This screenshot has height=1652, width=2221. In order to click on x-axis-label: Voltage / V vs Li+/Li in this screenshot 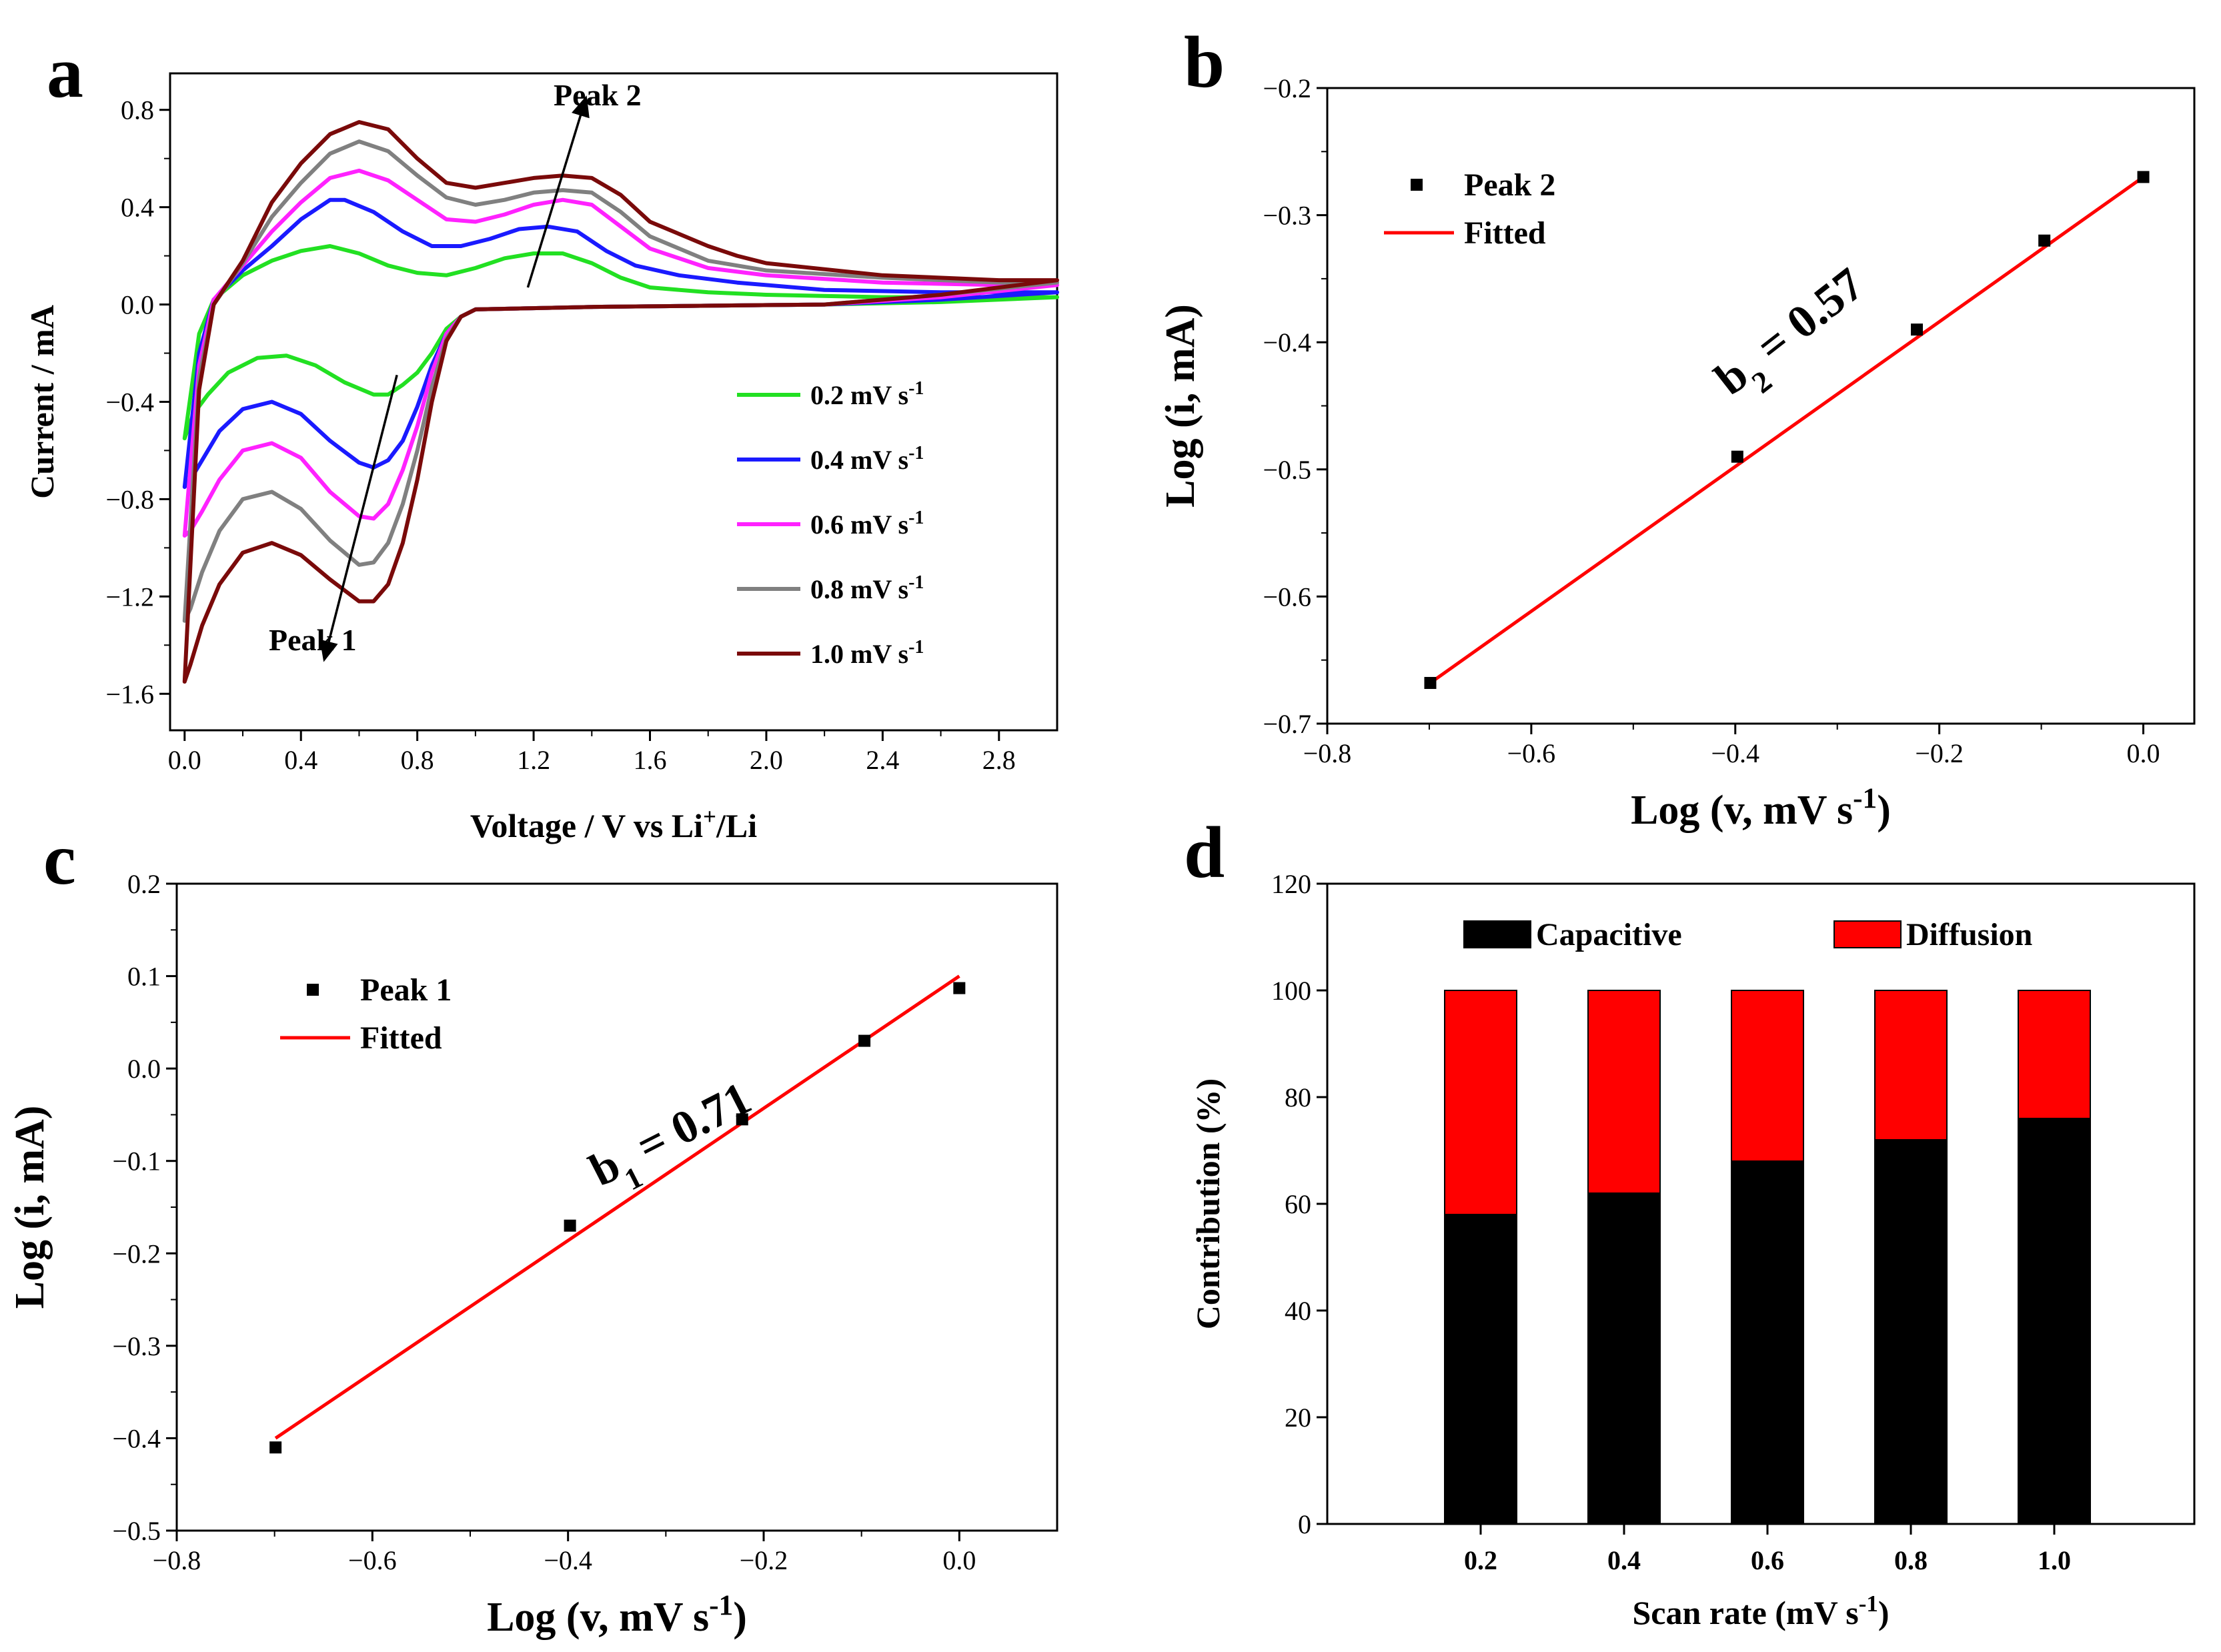, I will do `click(613, 824)`.